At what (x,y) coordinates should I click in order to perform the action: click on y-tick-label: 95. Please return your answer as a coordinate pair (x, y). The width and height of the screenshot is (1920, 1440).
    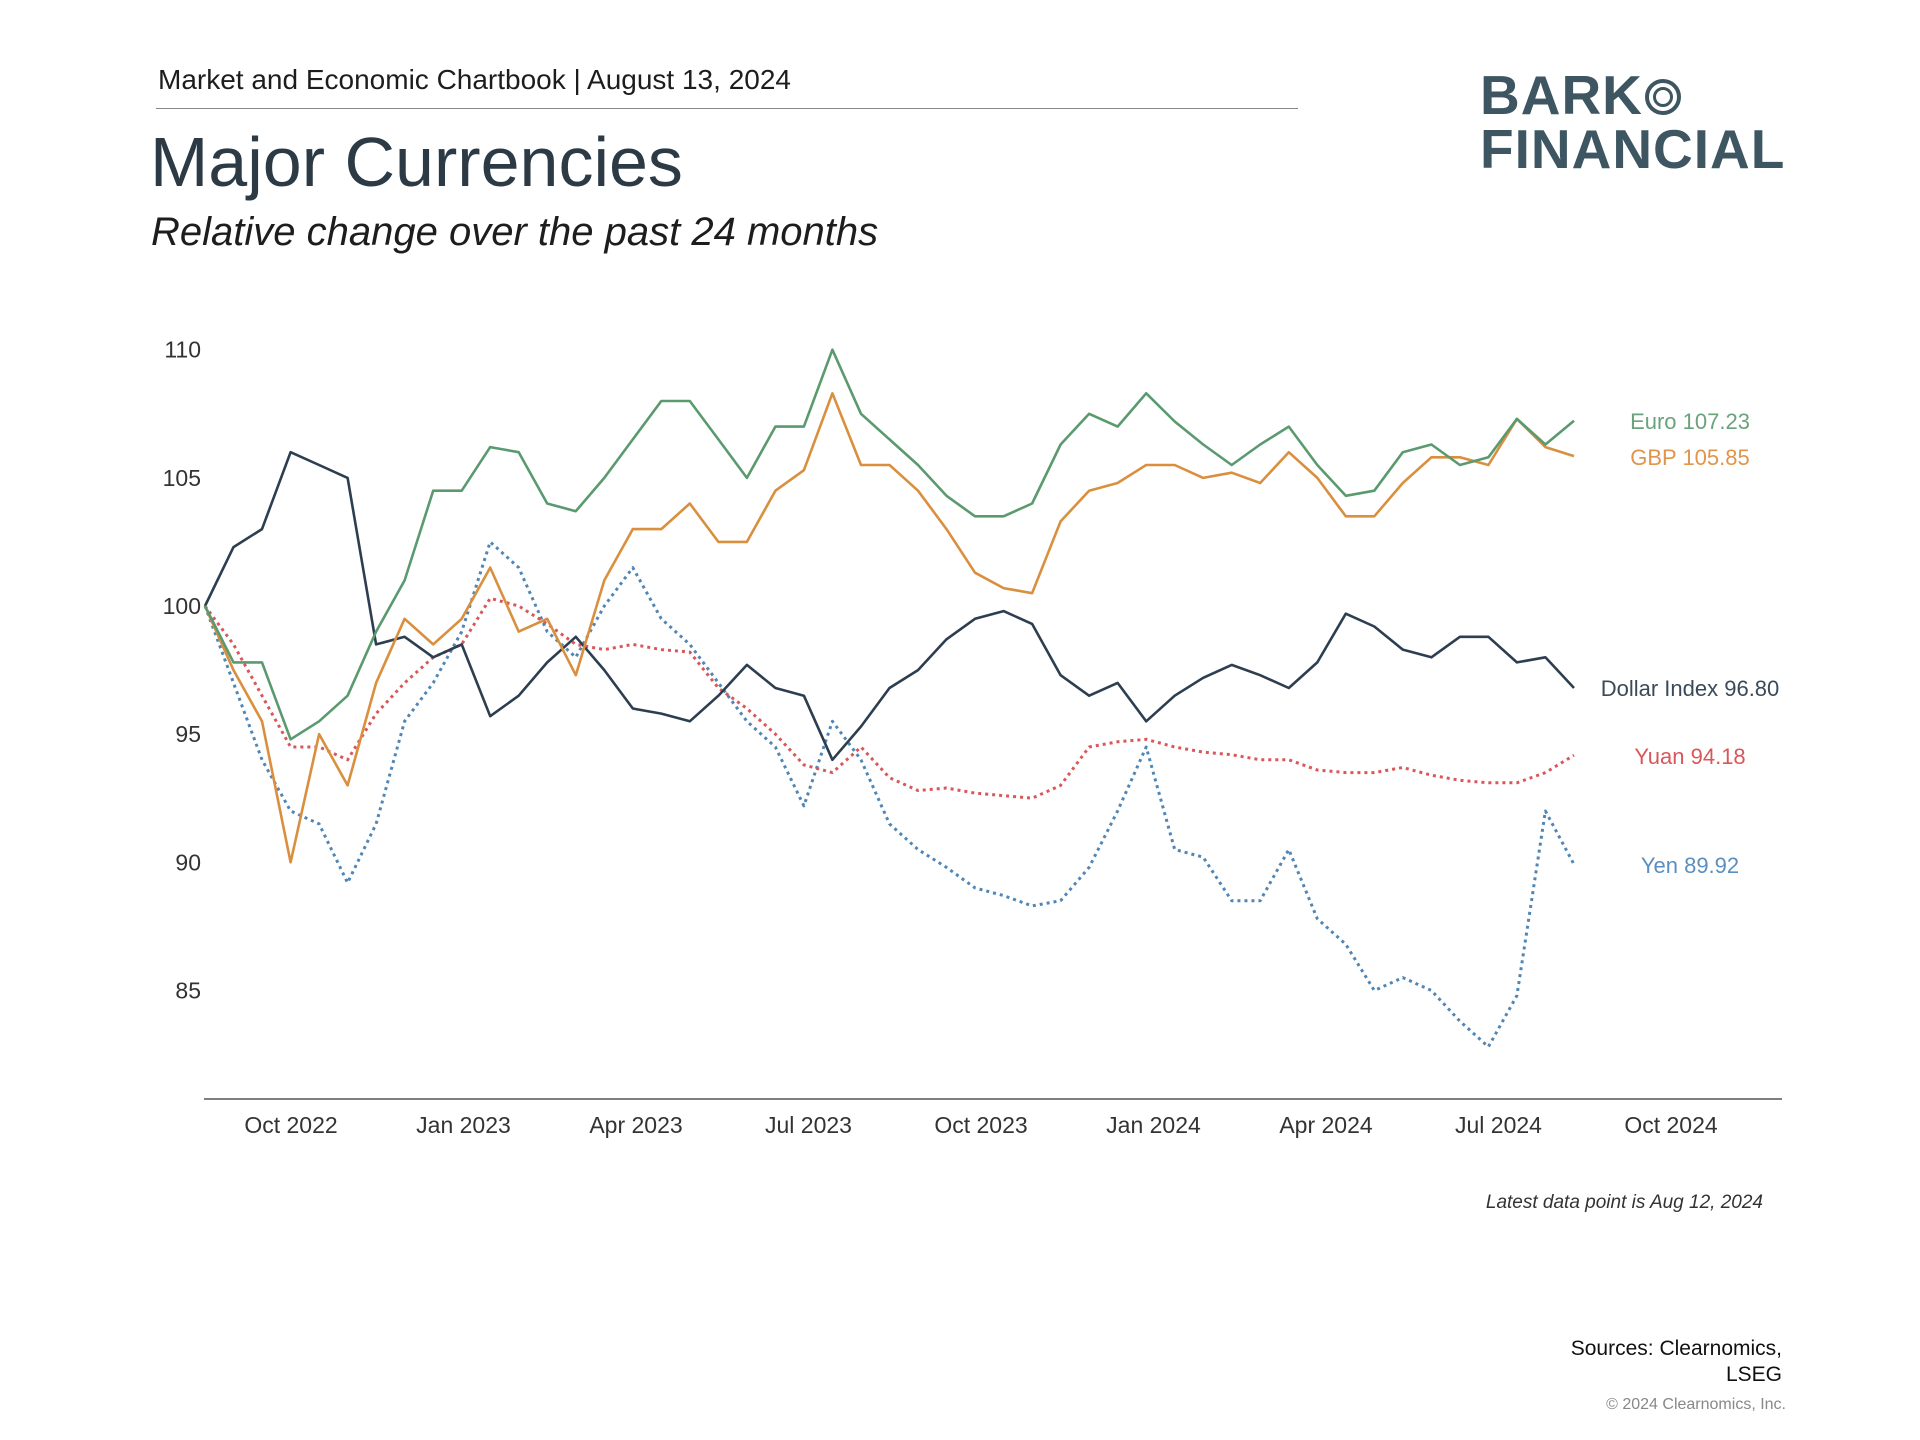
    Looking at the image, I should click on (188, 734).